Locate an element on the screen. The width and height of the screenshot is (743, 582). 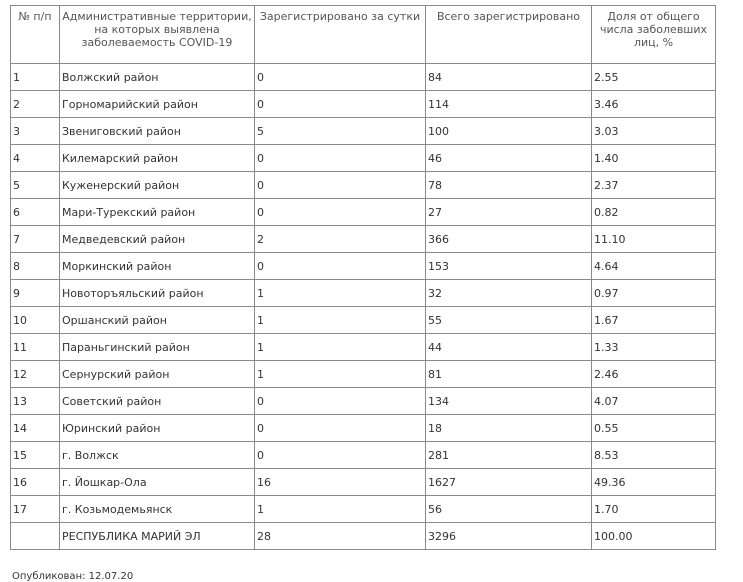
table-cell: Килемарский район is located at coordinates (157, 158).